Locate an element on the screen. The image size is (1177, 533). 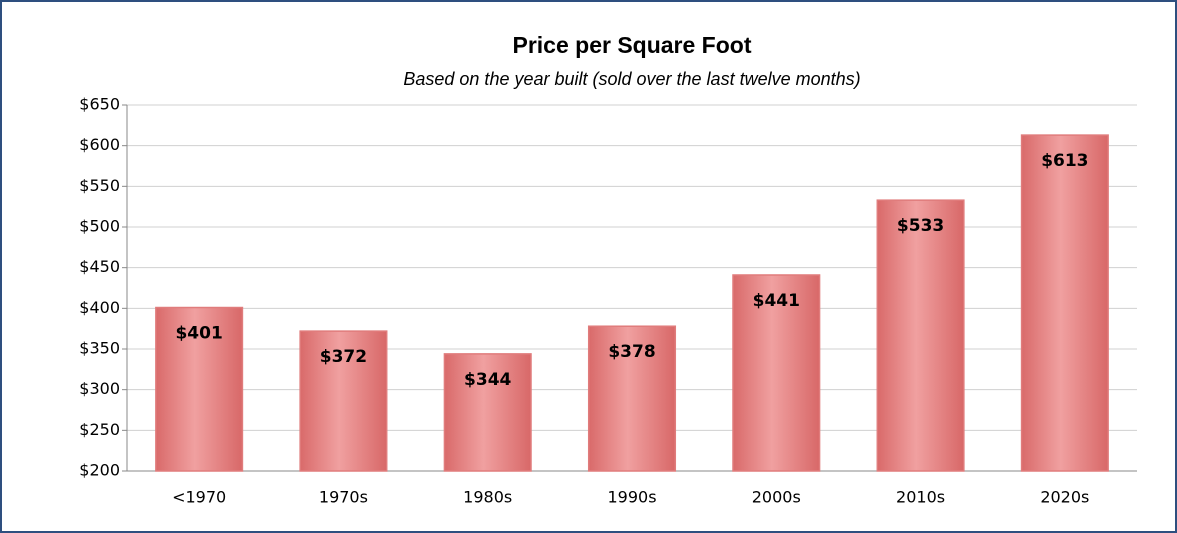
data-label: $441 is located at coordinates (776, 301).